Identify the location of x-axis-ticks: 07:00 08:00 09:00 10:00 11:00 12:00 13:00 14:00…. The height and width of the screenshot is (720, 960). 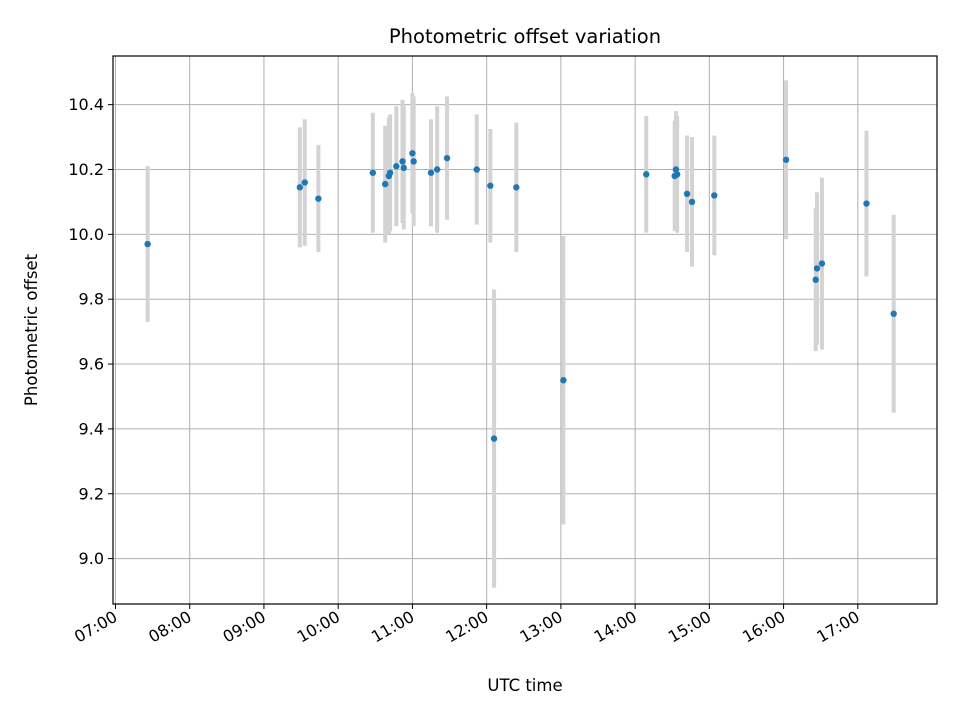
(467, 625).